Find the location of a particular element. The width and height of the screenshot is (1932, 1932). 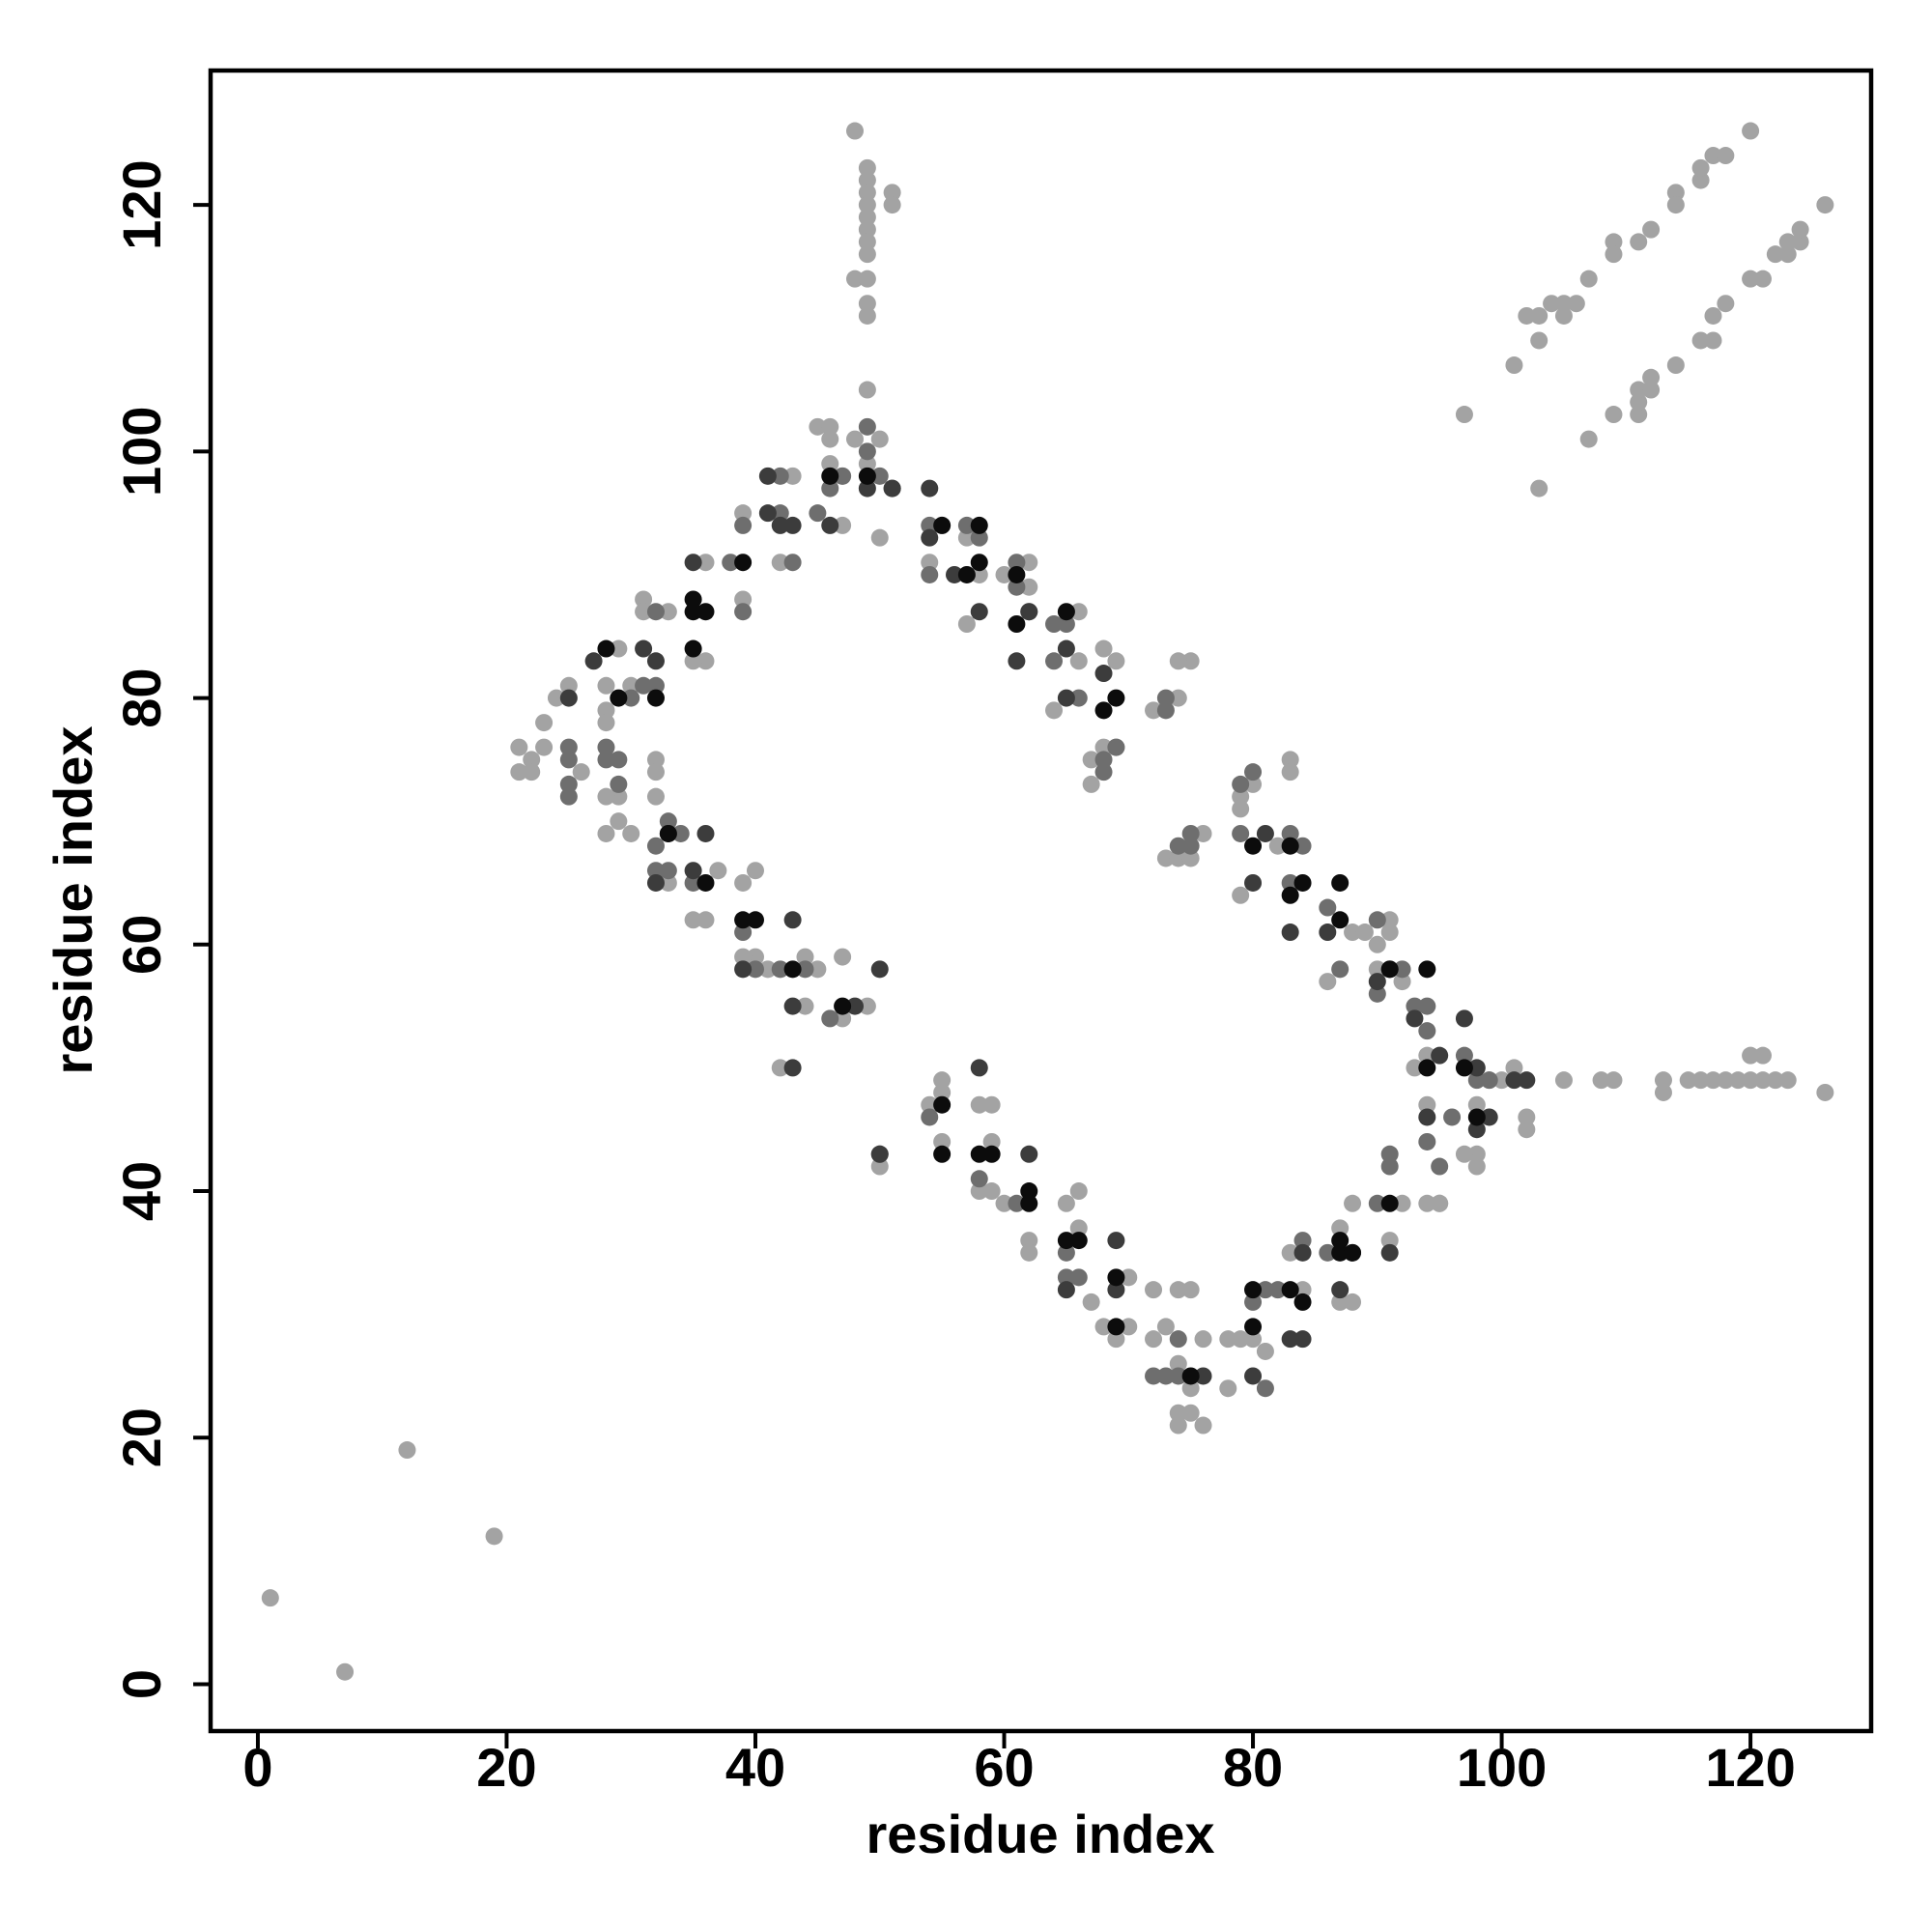

y-tick-label: 120 is located at coordinates (141, 204).